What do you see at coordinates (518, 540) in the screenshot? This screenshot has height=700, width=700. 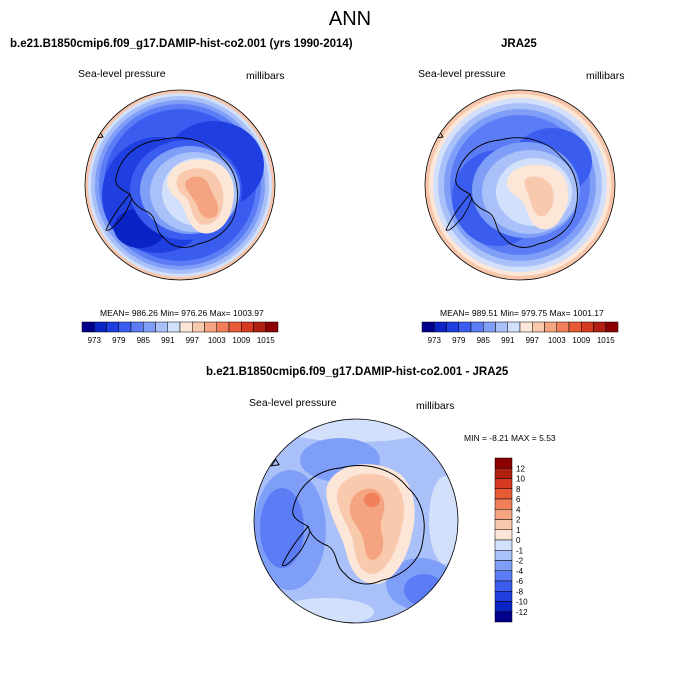 I see `panel3-colorbar-tick-label: 0` at bounding box center [518, 540].